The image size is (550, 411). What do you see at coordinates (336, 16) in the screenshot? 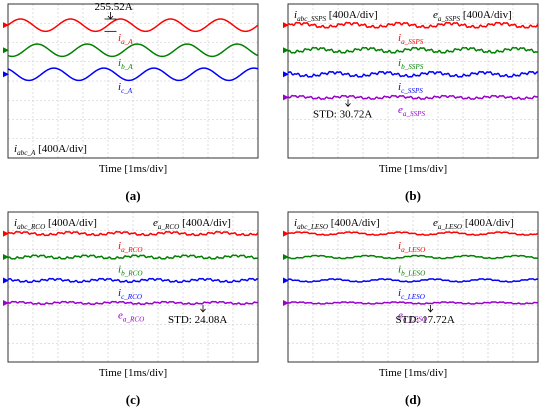
I see `scale-label: iabc_SSPS [400A/div]` at bounding box center [336, 16].